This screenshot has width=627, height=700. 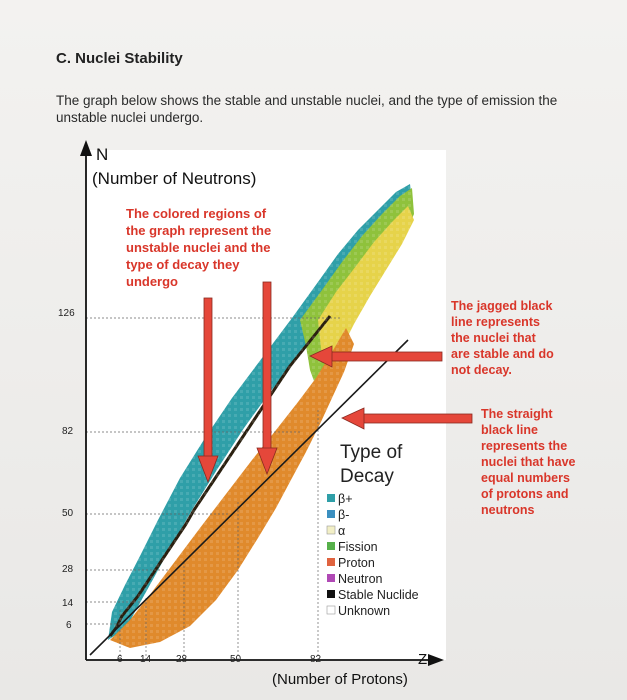 I want to click on x-tick-label: 50, so click(x=236, y=659).